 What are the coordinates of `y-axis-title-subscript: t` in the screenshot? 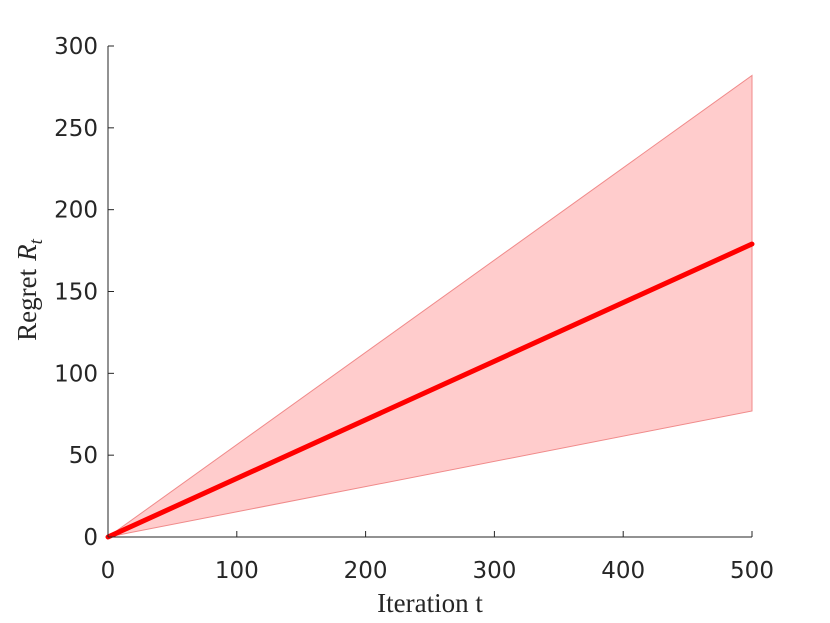 It's located at (36, 241).